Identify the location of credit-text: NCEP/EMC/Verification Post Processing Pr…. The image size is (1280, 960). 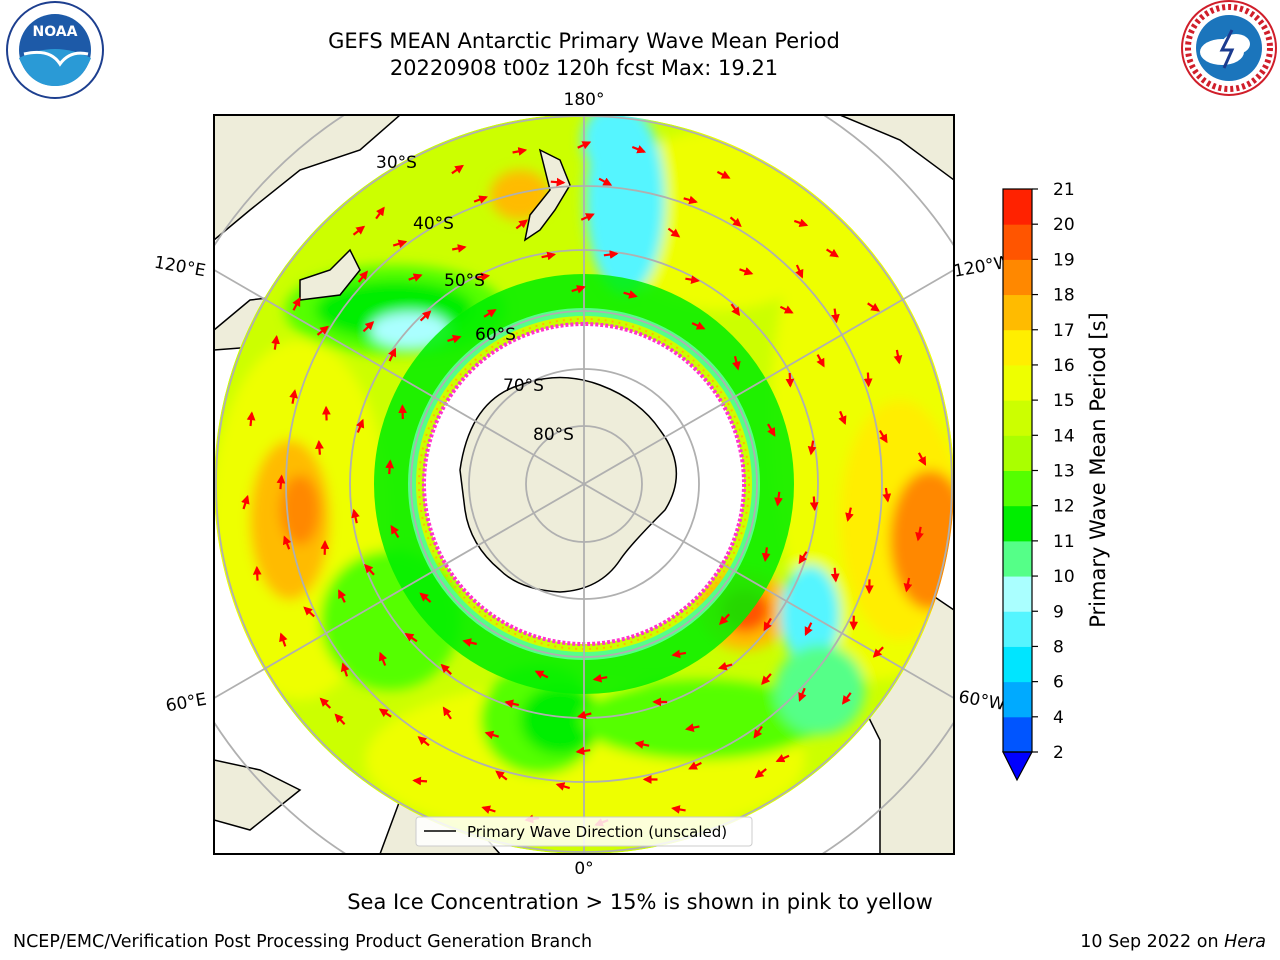
(303, 942).